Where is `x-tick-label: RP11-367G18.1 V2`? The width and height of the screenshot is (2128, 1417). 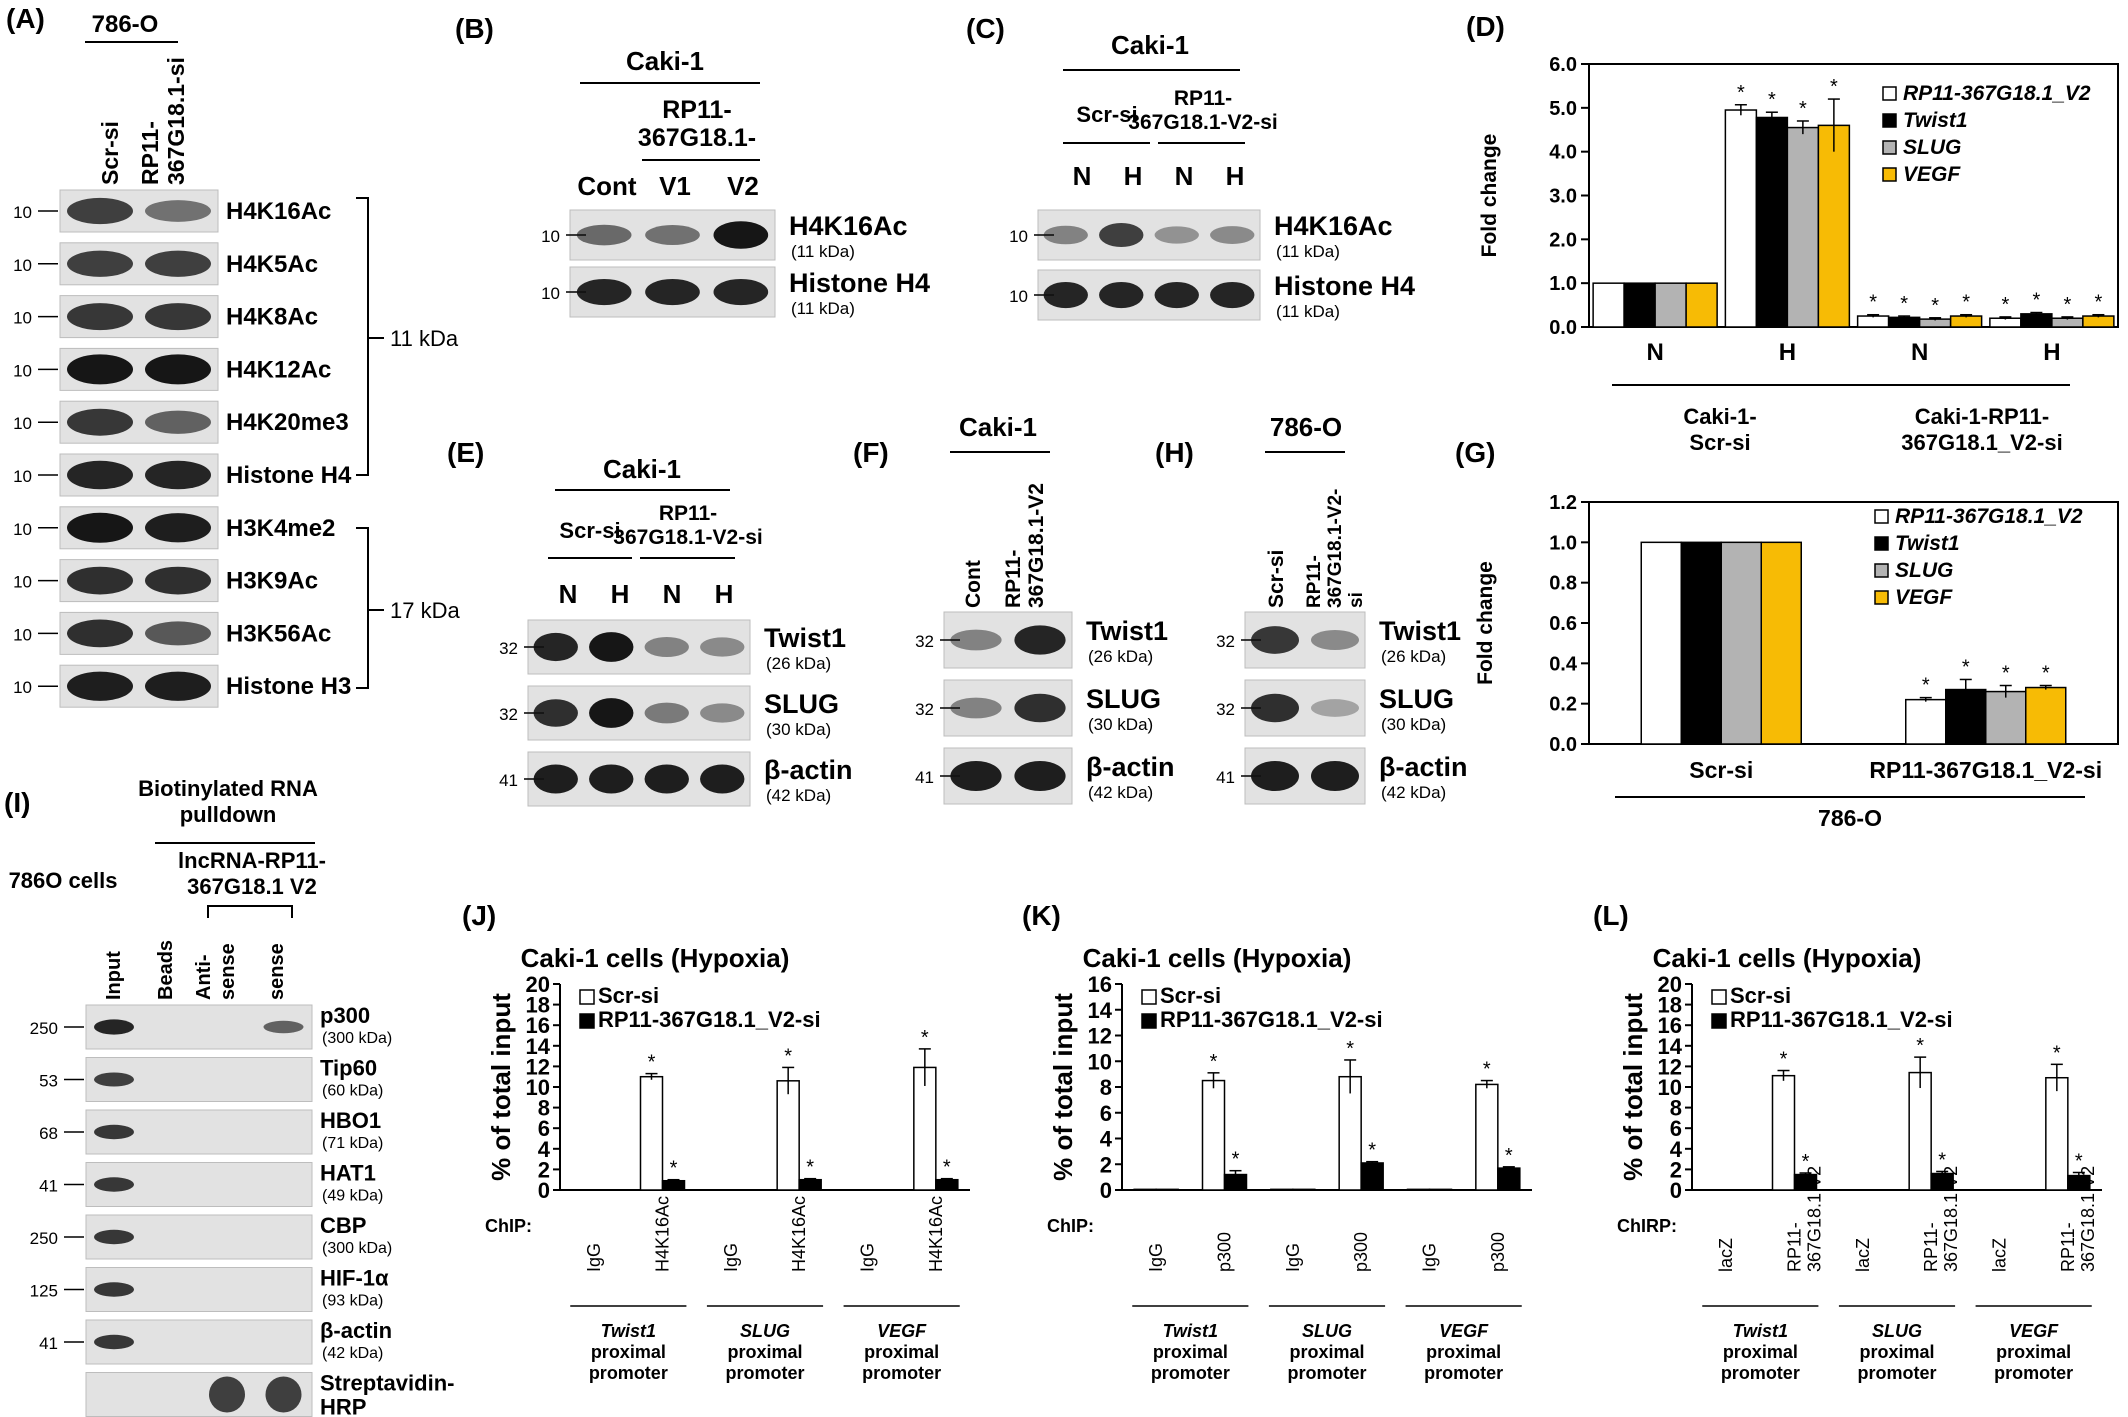
x-tick-label: RP11-367G18.1 V2 is located at coordinates (2078, 1219).